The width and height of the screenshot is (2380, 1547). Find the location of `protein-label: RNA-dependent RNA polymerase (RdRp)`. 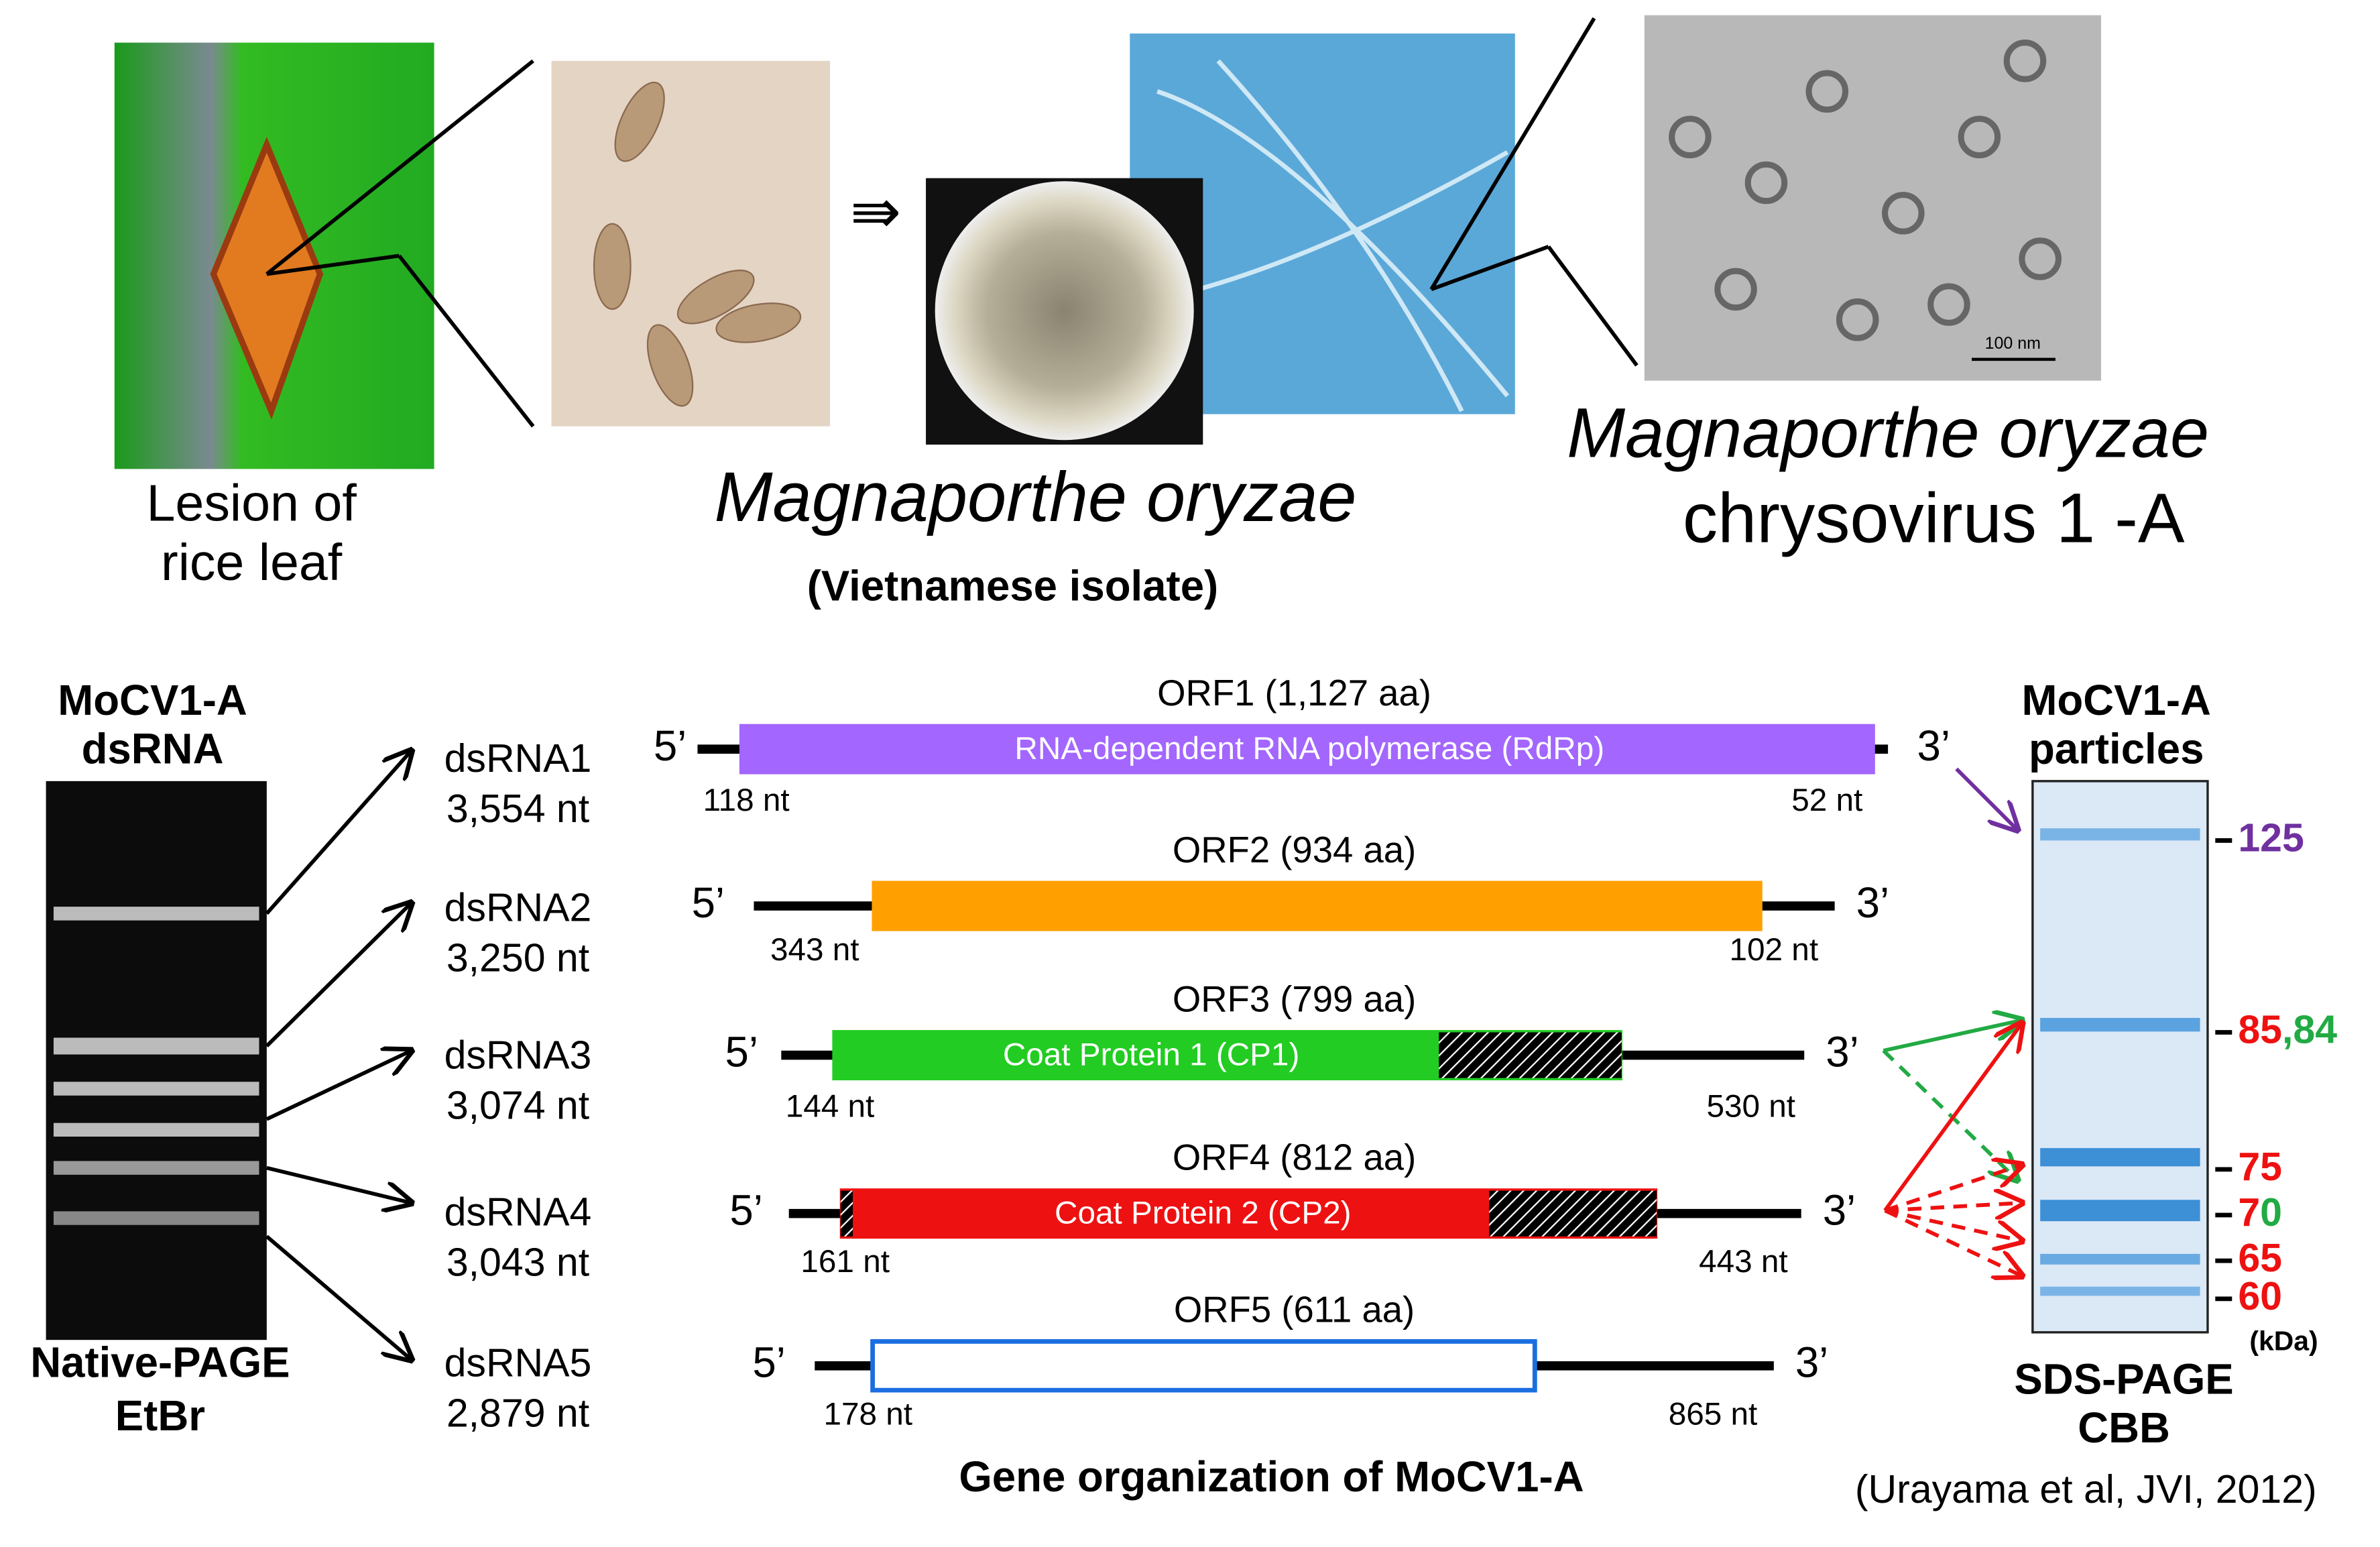

protein-label: RNA-dependent RNA polymerase (RdRp) is located at coordinates (1309, 749).